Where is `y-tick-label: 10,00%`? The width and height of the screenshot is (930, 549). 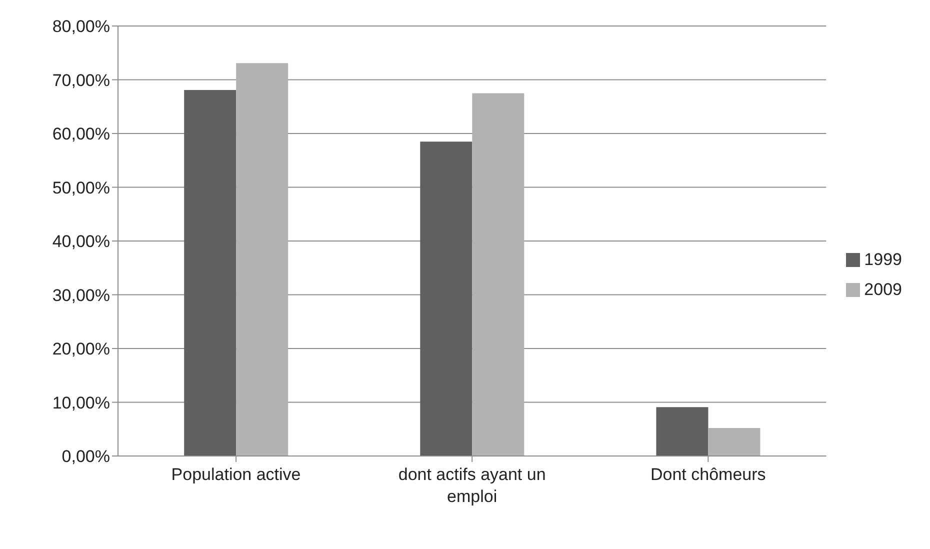 y-tick-label: 10,00% is located at coordinates (81, 402).